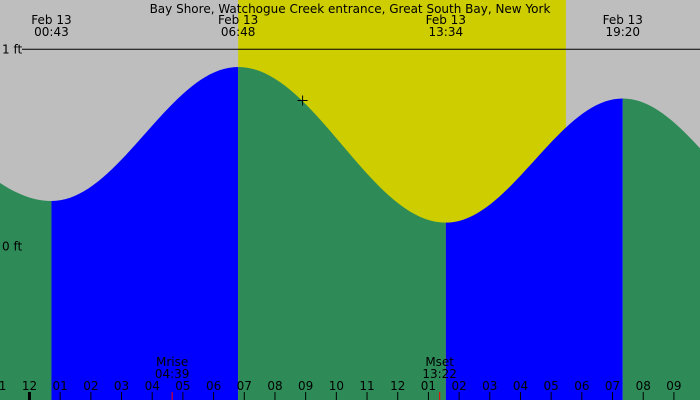 Image resolution: width=700 pixels, height=400 pixels. Describe the element at coordinates (336, 386) in the screenshot. I see `hour-tick-label: 10` at that location.